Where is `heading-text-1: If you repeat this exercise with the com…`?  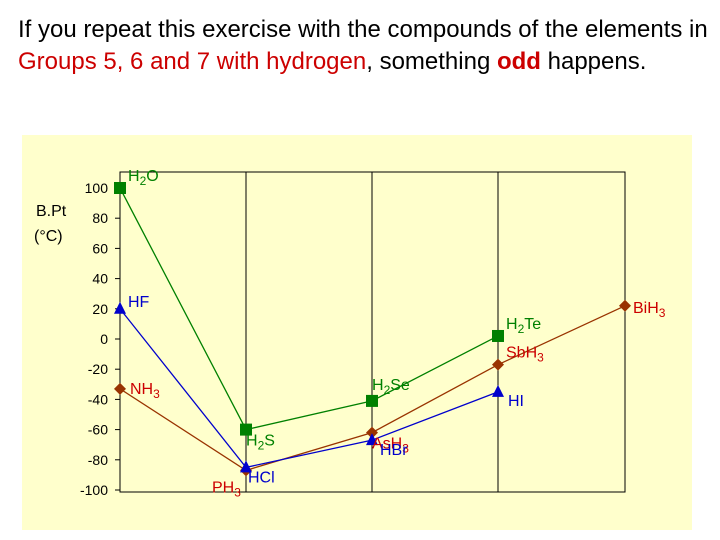
heading-text-1: If you repeat this exercise with the com… is located at coordinates (363, 29).